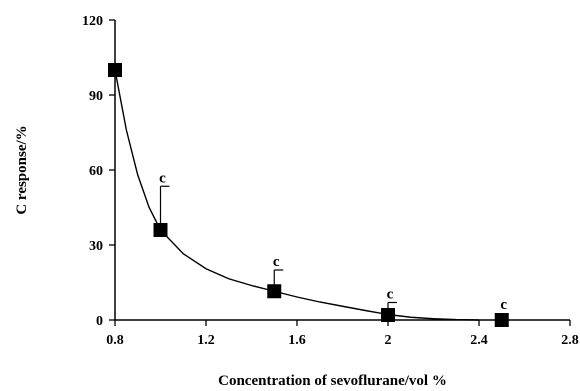  Describe the element at coordinates (332, 381) in the screenshot. I see `x-axis-title: Concentration of sevoflurane/vol %` at that location.